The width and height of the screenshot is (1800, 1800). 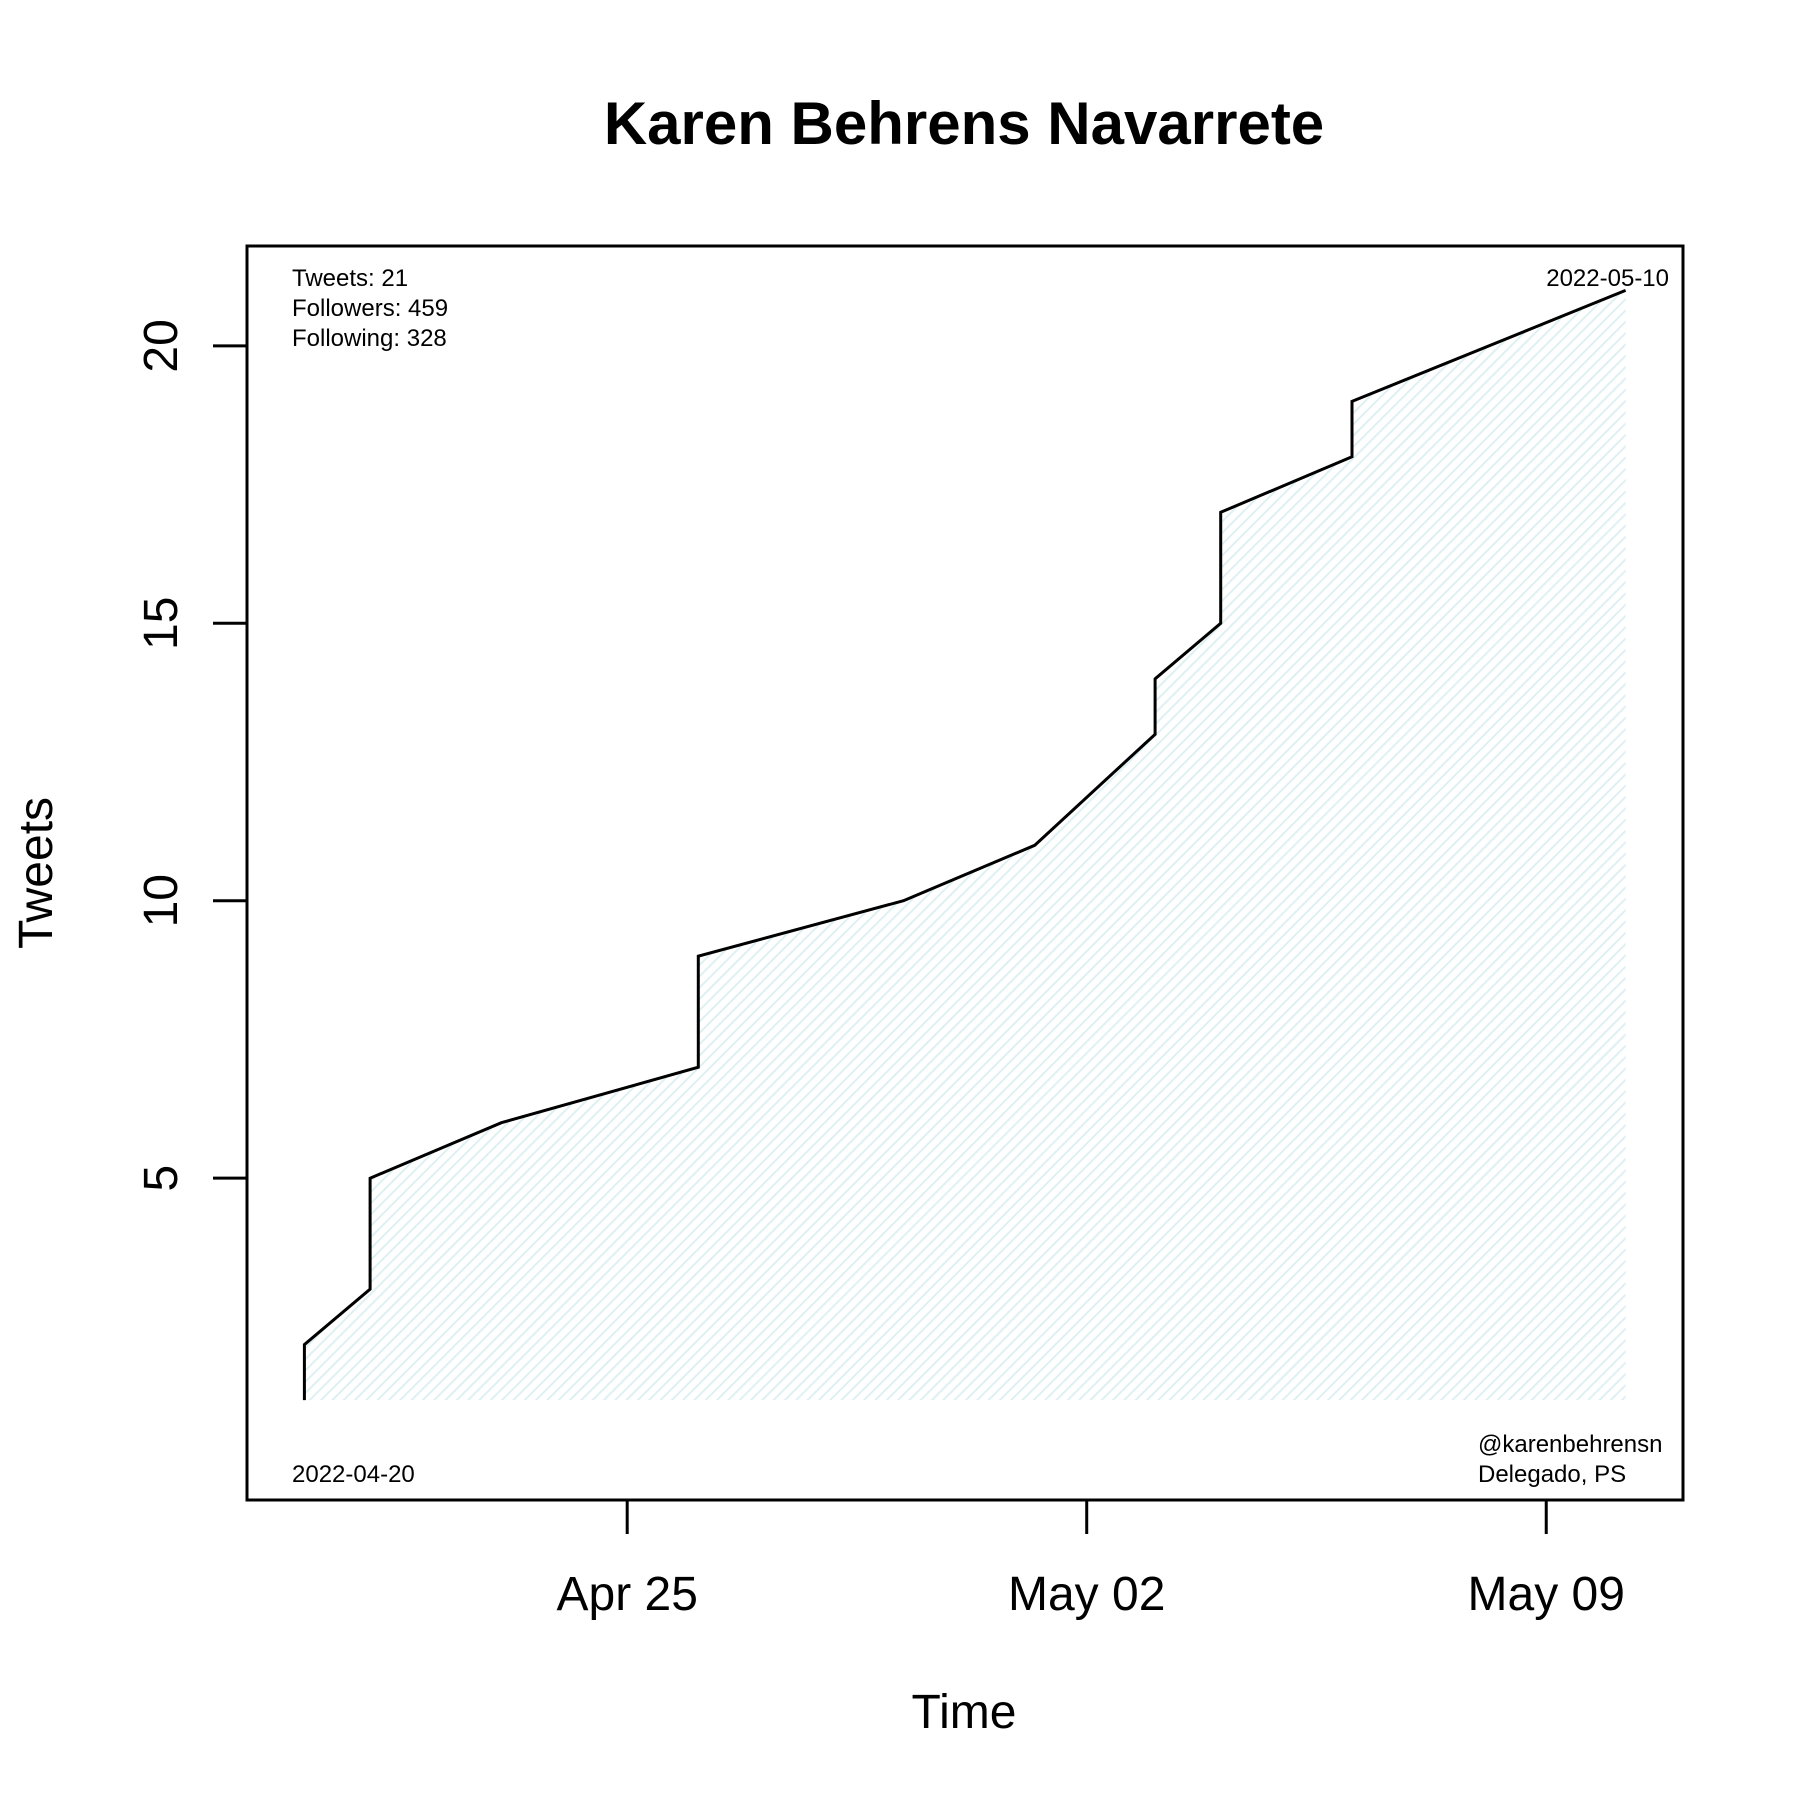 What do you see at coordinates (161, 345) in the screenshot?
I see `y-tick-label: 20` at bounding box center [161, 345].